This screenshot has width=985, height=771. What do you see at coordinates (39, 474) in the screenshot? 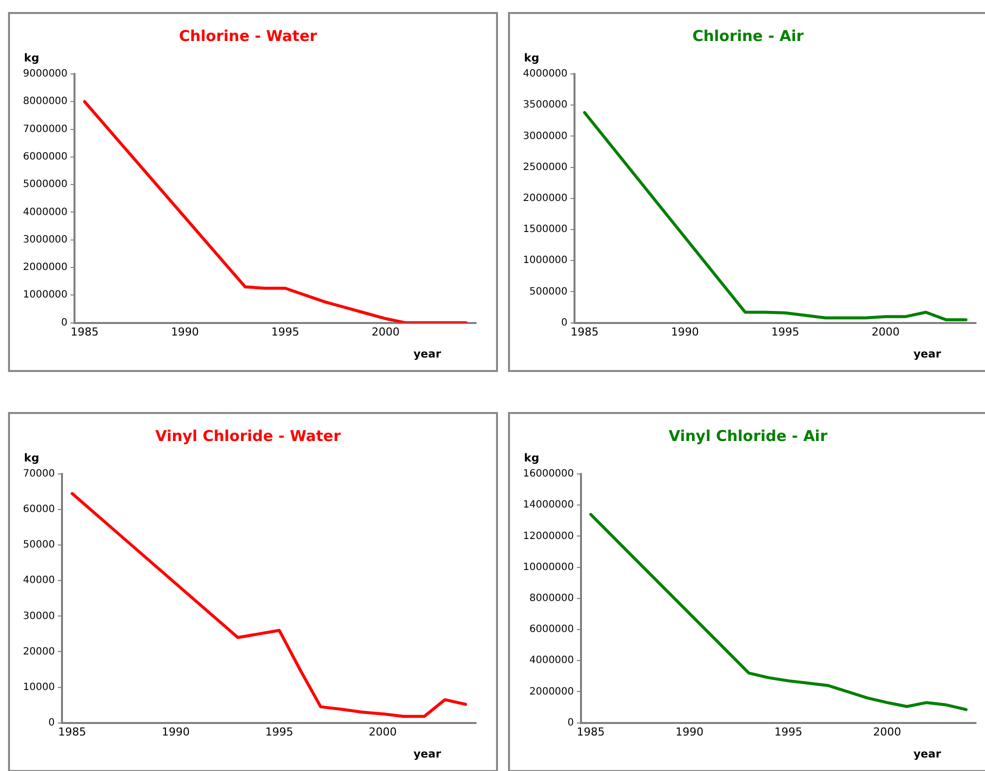
I see `y-tick-label: 70000` at bounding box center [39, 474].